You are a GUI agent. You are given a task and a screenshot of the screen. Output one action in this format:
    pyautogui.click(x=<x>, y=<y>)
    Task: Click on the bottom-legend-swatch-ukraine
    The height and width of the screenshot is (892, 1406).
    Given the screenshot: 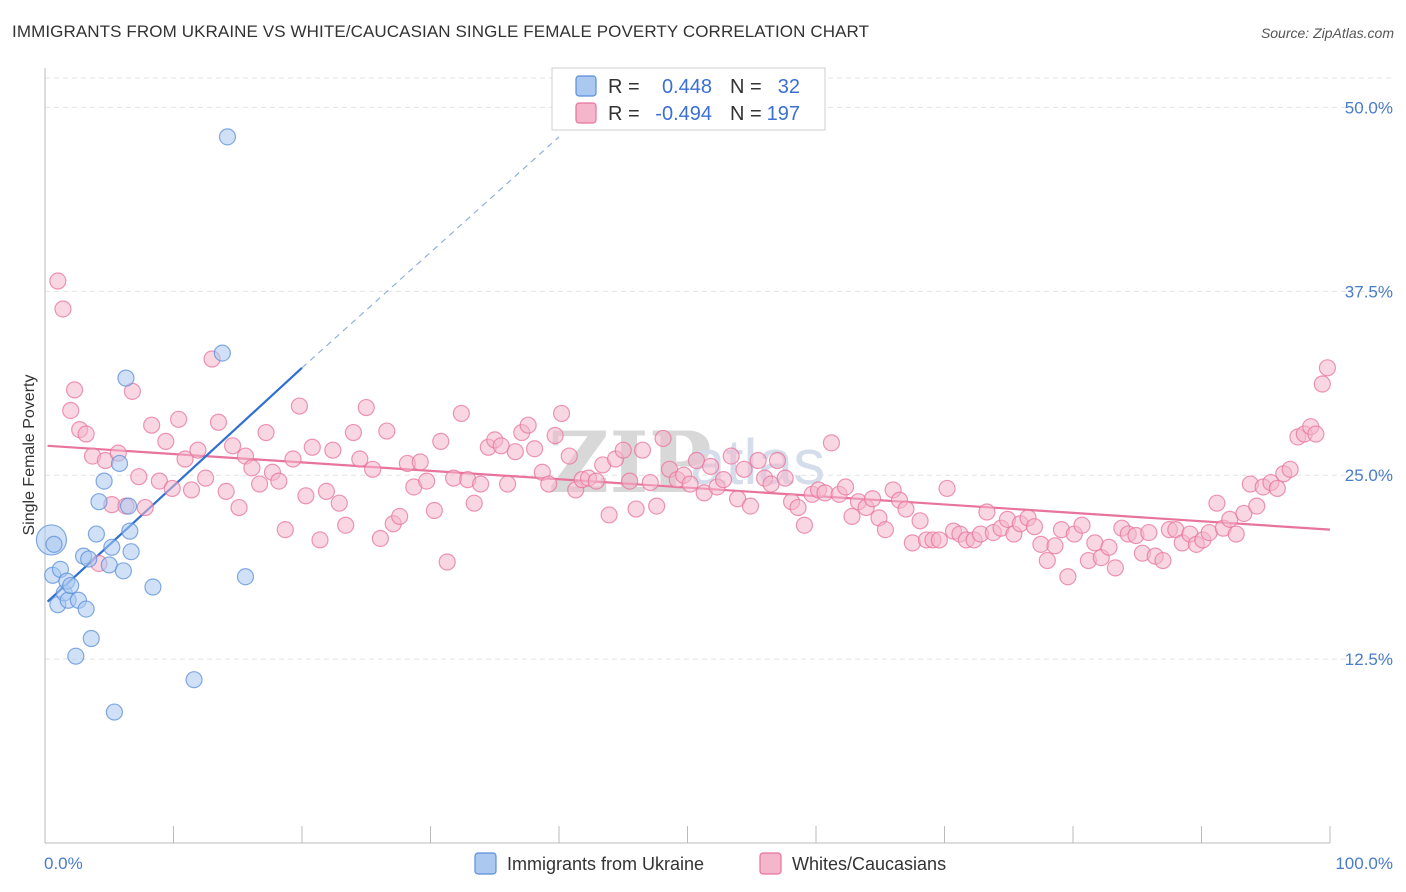 What is the action you would take?
    pyautogui.click(x=485, y=863)
    